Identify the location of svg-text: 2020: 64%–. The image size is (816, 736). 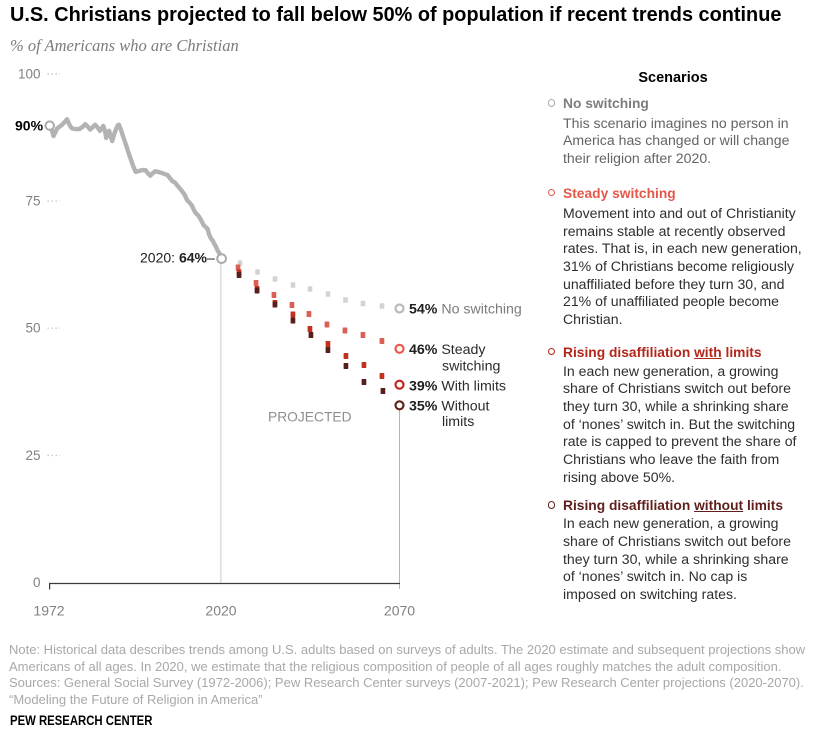
(177, 258).